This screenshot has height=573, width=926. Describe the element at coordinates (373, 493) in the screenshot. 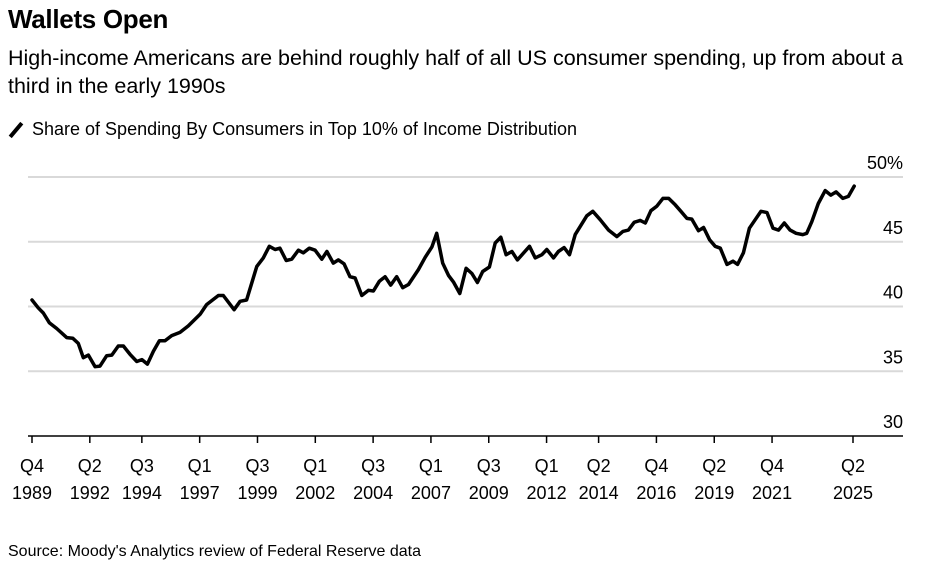

I see `x-tick-year: 2004` at that location.